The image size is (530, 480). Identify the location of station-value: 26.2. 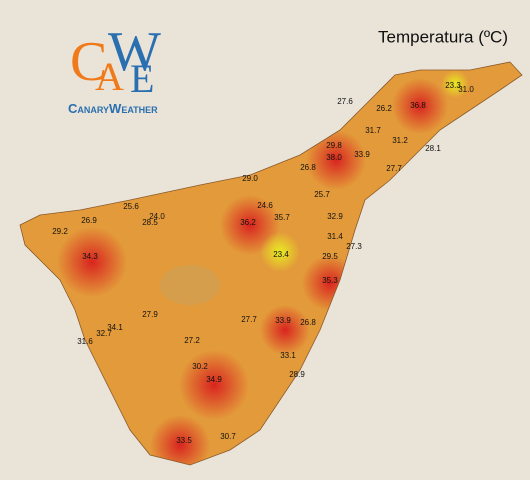
(384, 108).